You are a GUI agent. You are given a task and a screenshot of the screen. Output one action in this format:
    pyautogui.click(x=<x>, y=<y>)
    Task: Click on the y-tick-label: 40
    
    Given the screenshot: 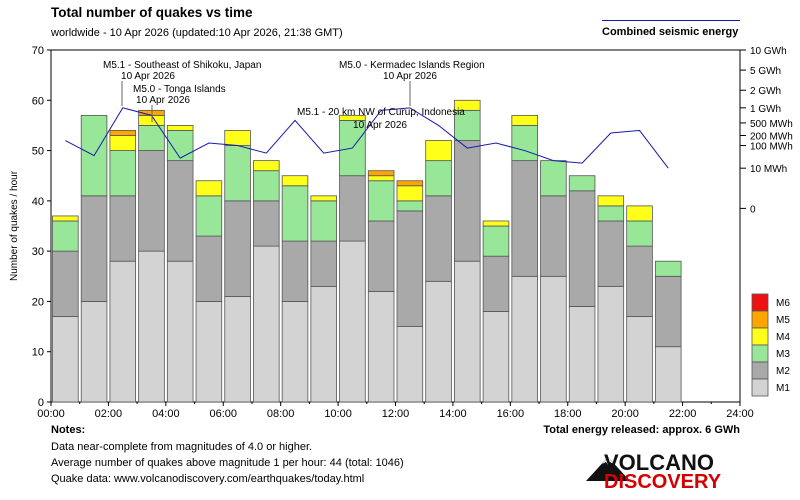 What is the action you would take?
    pyautogui.click(x=38, y=202)
    